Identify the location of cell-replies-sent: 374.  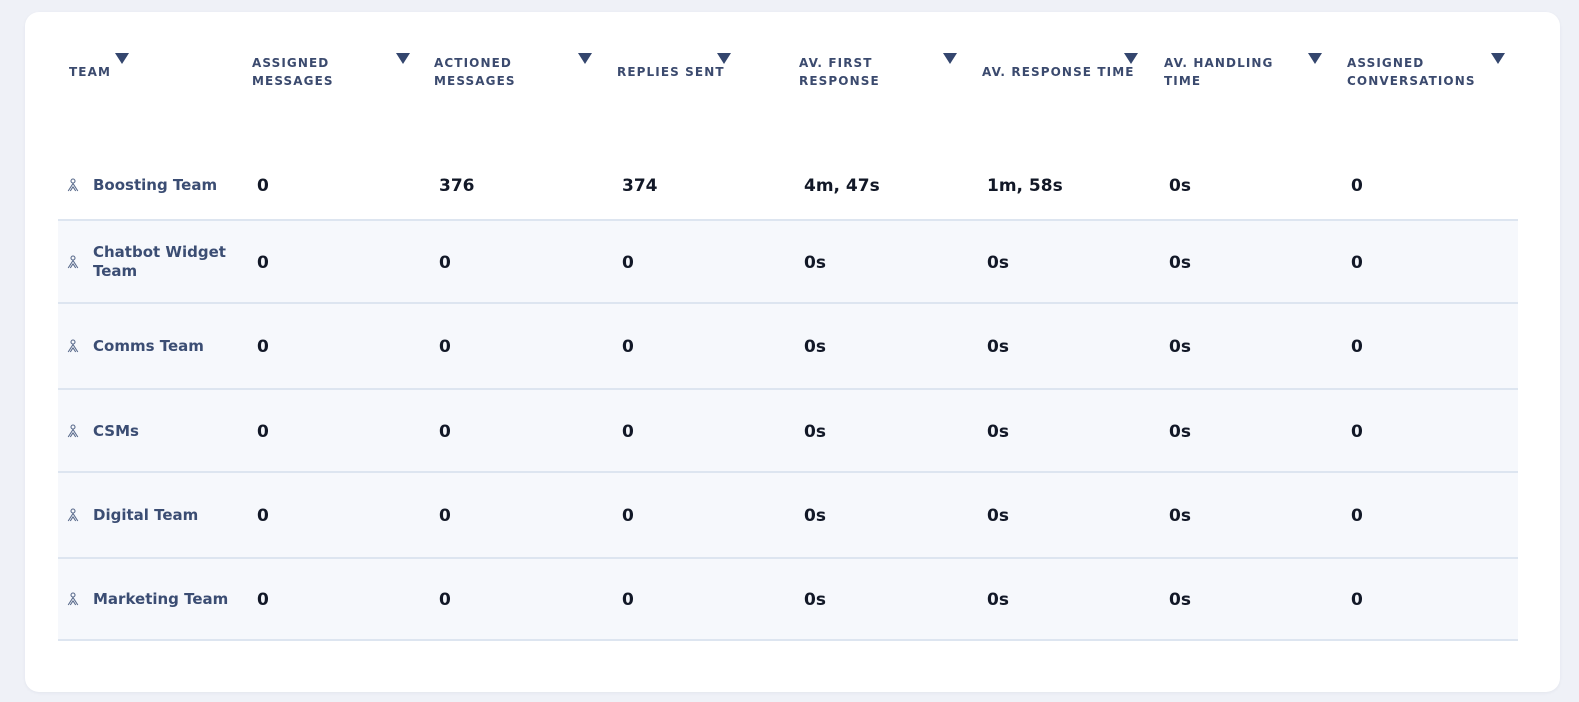
(640, 185).